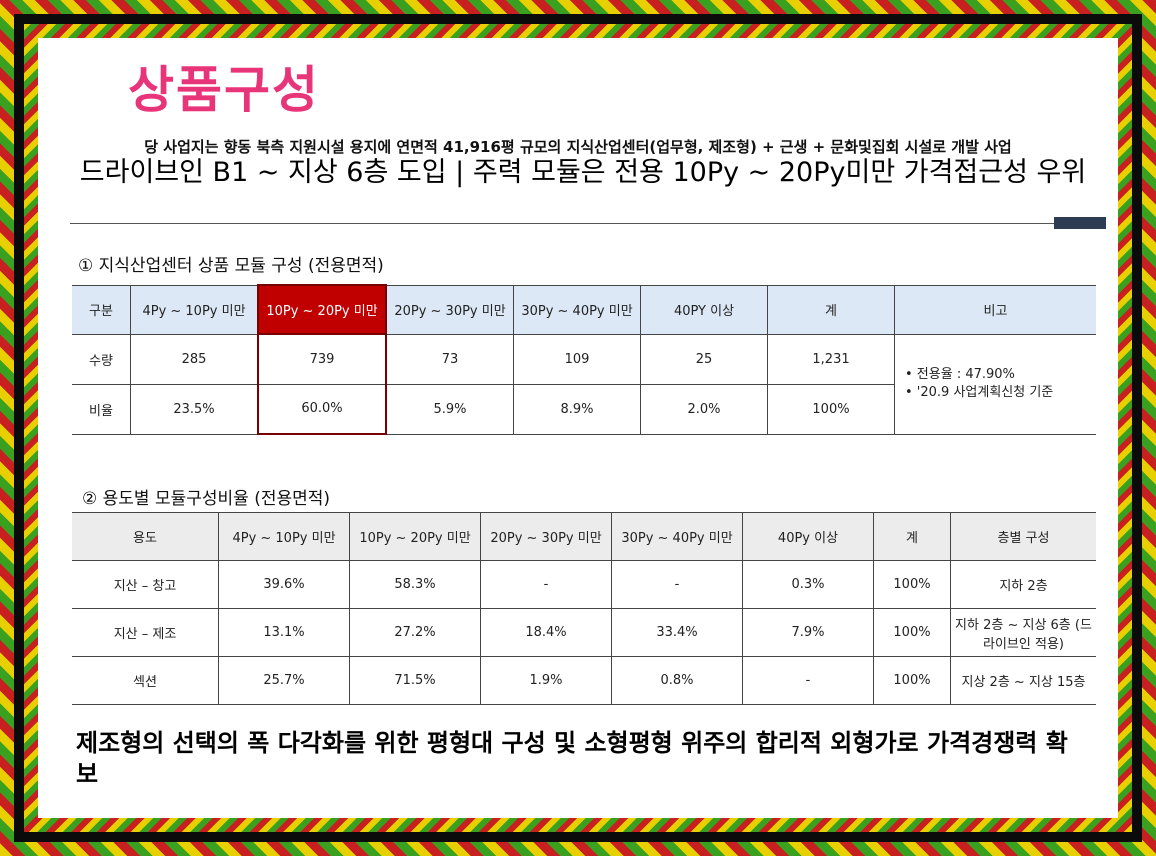 The width and height of the screenshot is (1156, 856). Describe the element at coordinates (808, 632) in the screenshot. I see `table-cell: 7.9%` at that location.